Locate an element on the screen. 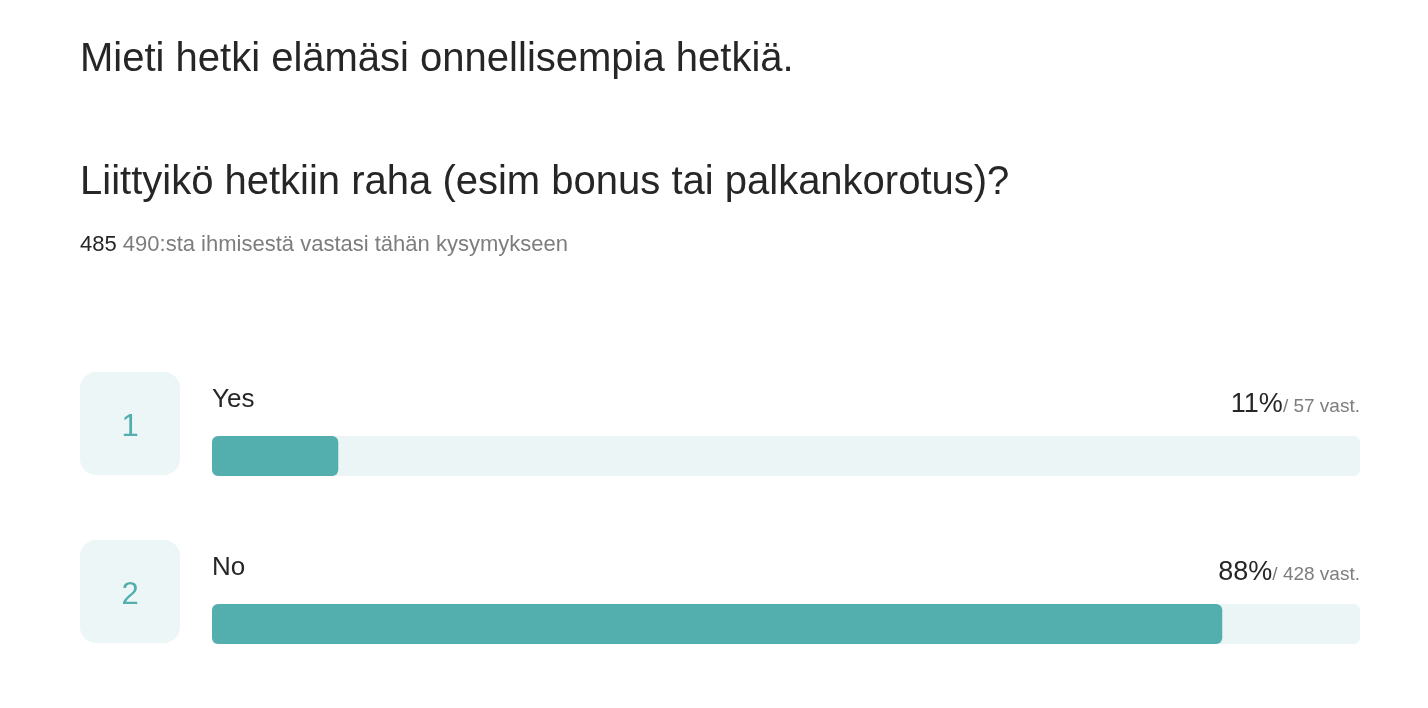 The height and width of the screenshot is (708, 1428). chart-subtitle: Liittyikö hetkiin raha (esim bonus tai palkankorotus)? is located at coordinates (545, 180).